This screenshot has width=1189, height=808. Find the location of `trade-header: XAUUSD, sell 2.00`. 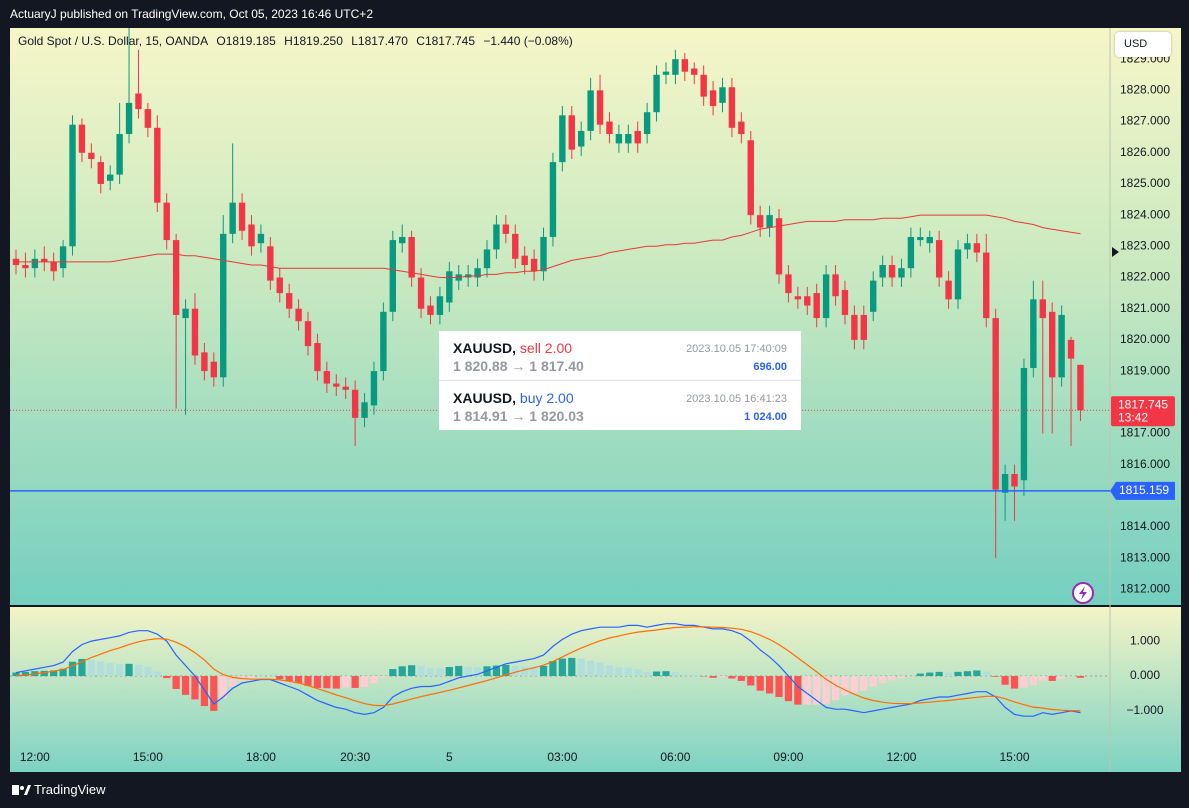

trade-header: XAUUSD, sell 2.00 is located at coordinates (512, 348).